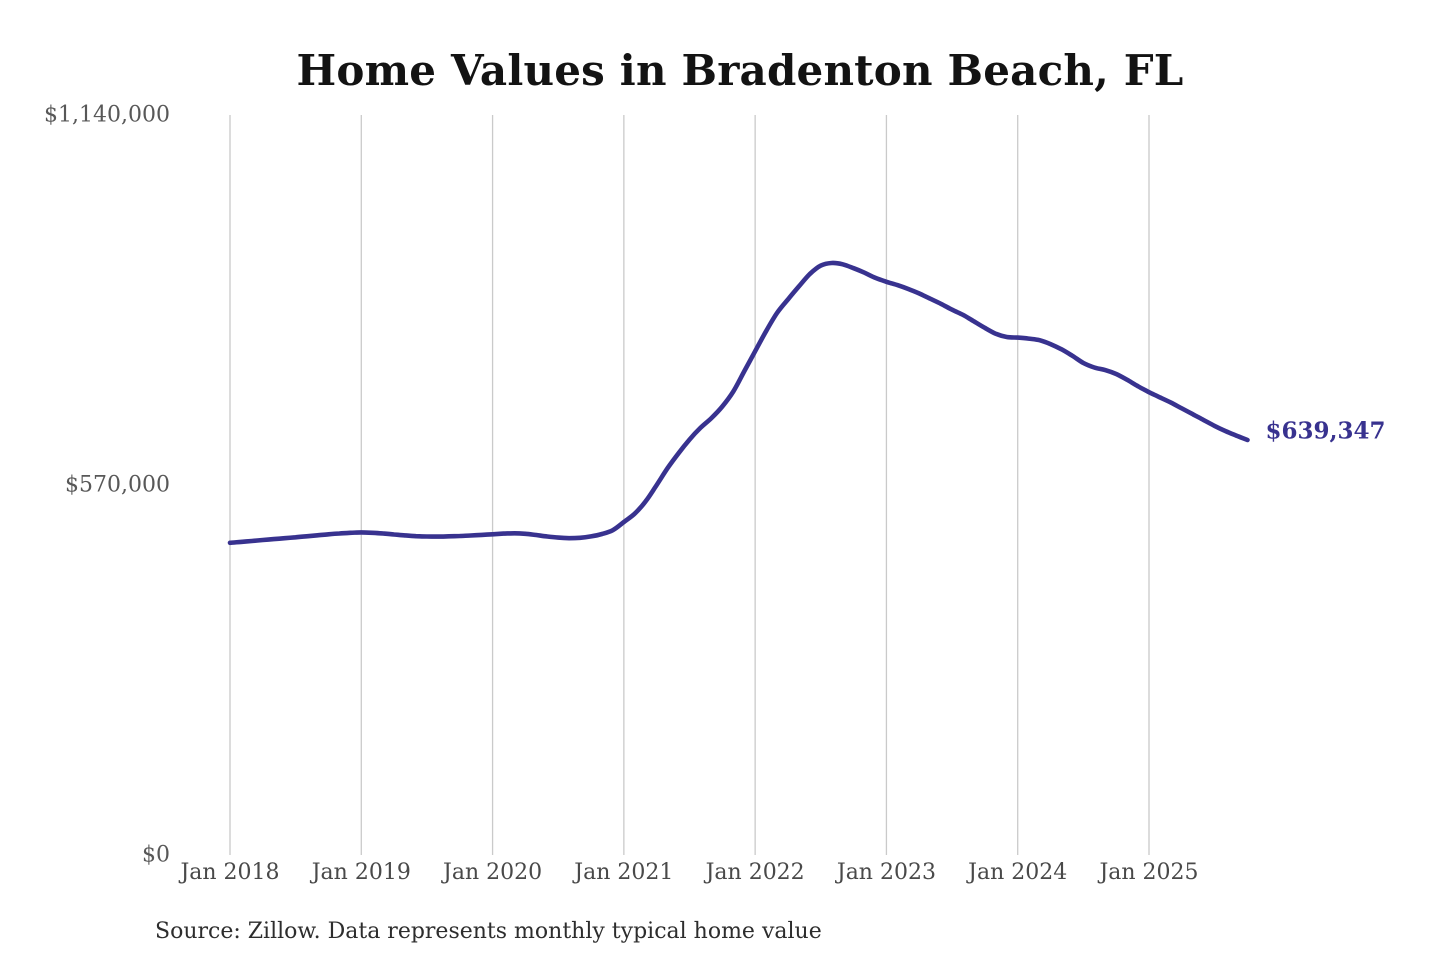 This screenshot has width=1440, height=960. What do you see at coordinates (493, 872) in the screenshot?
I see `x-tick-label: Jan 2020` at bounding box center [493, 872].